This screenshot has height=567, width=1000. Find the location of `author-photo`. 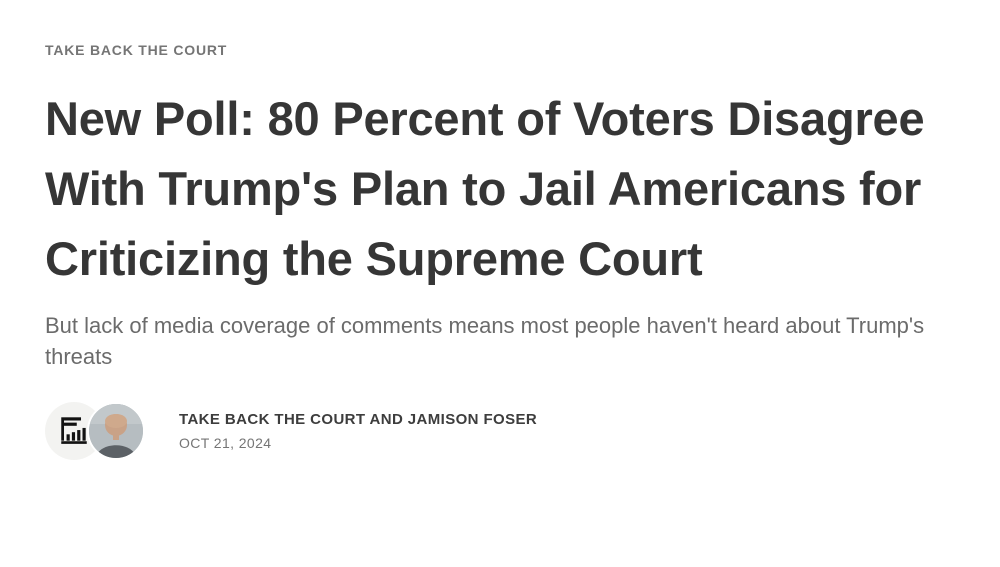

author-photo is located at coordinates (116, 431).